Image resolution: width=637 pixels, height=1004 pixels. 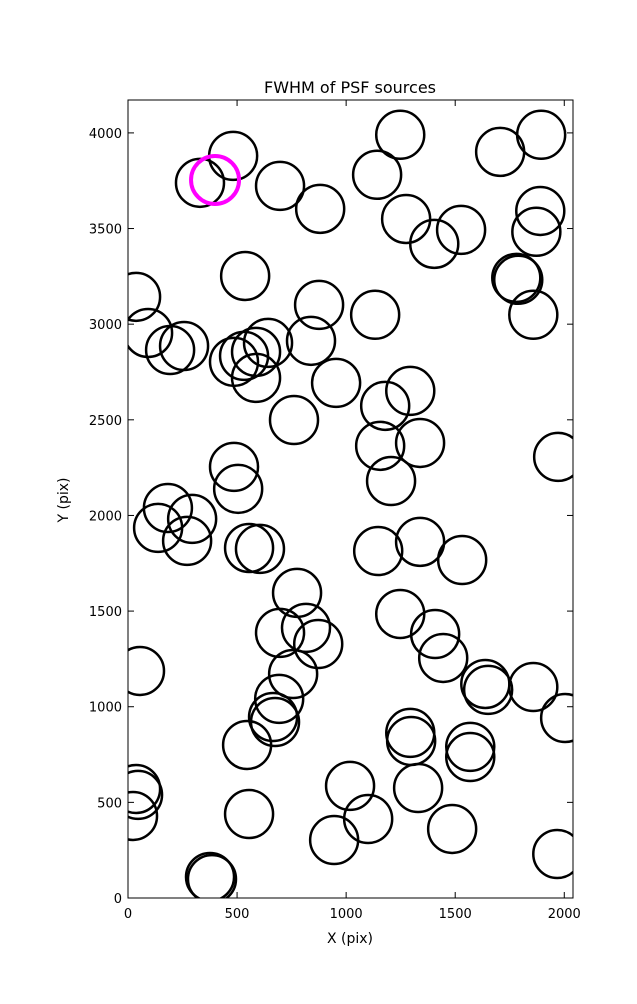 I want to click on x-tick-label: 500, so click(x=237, y=914).